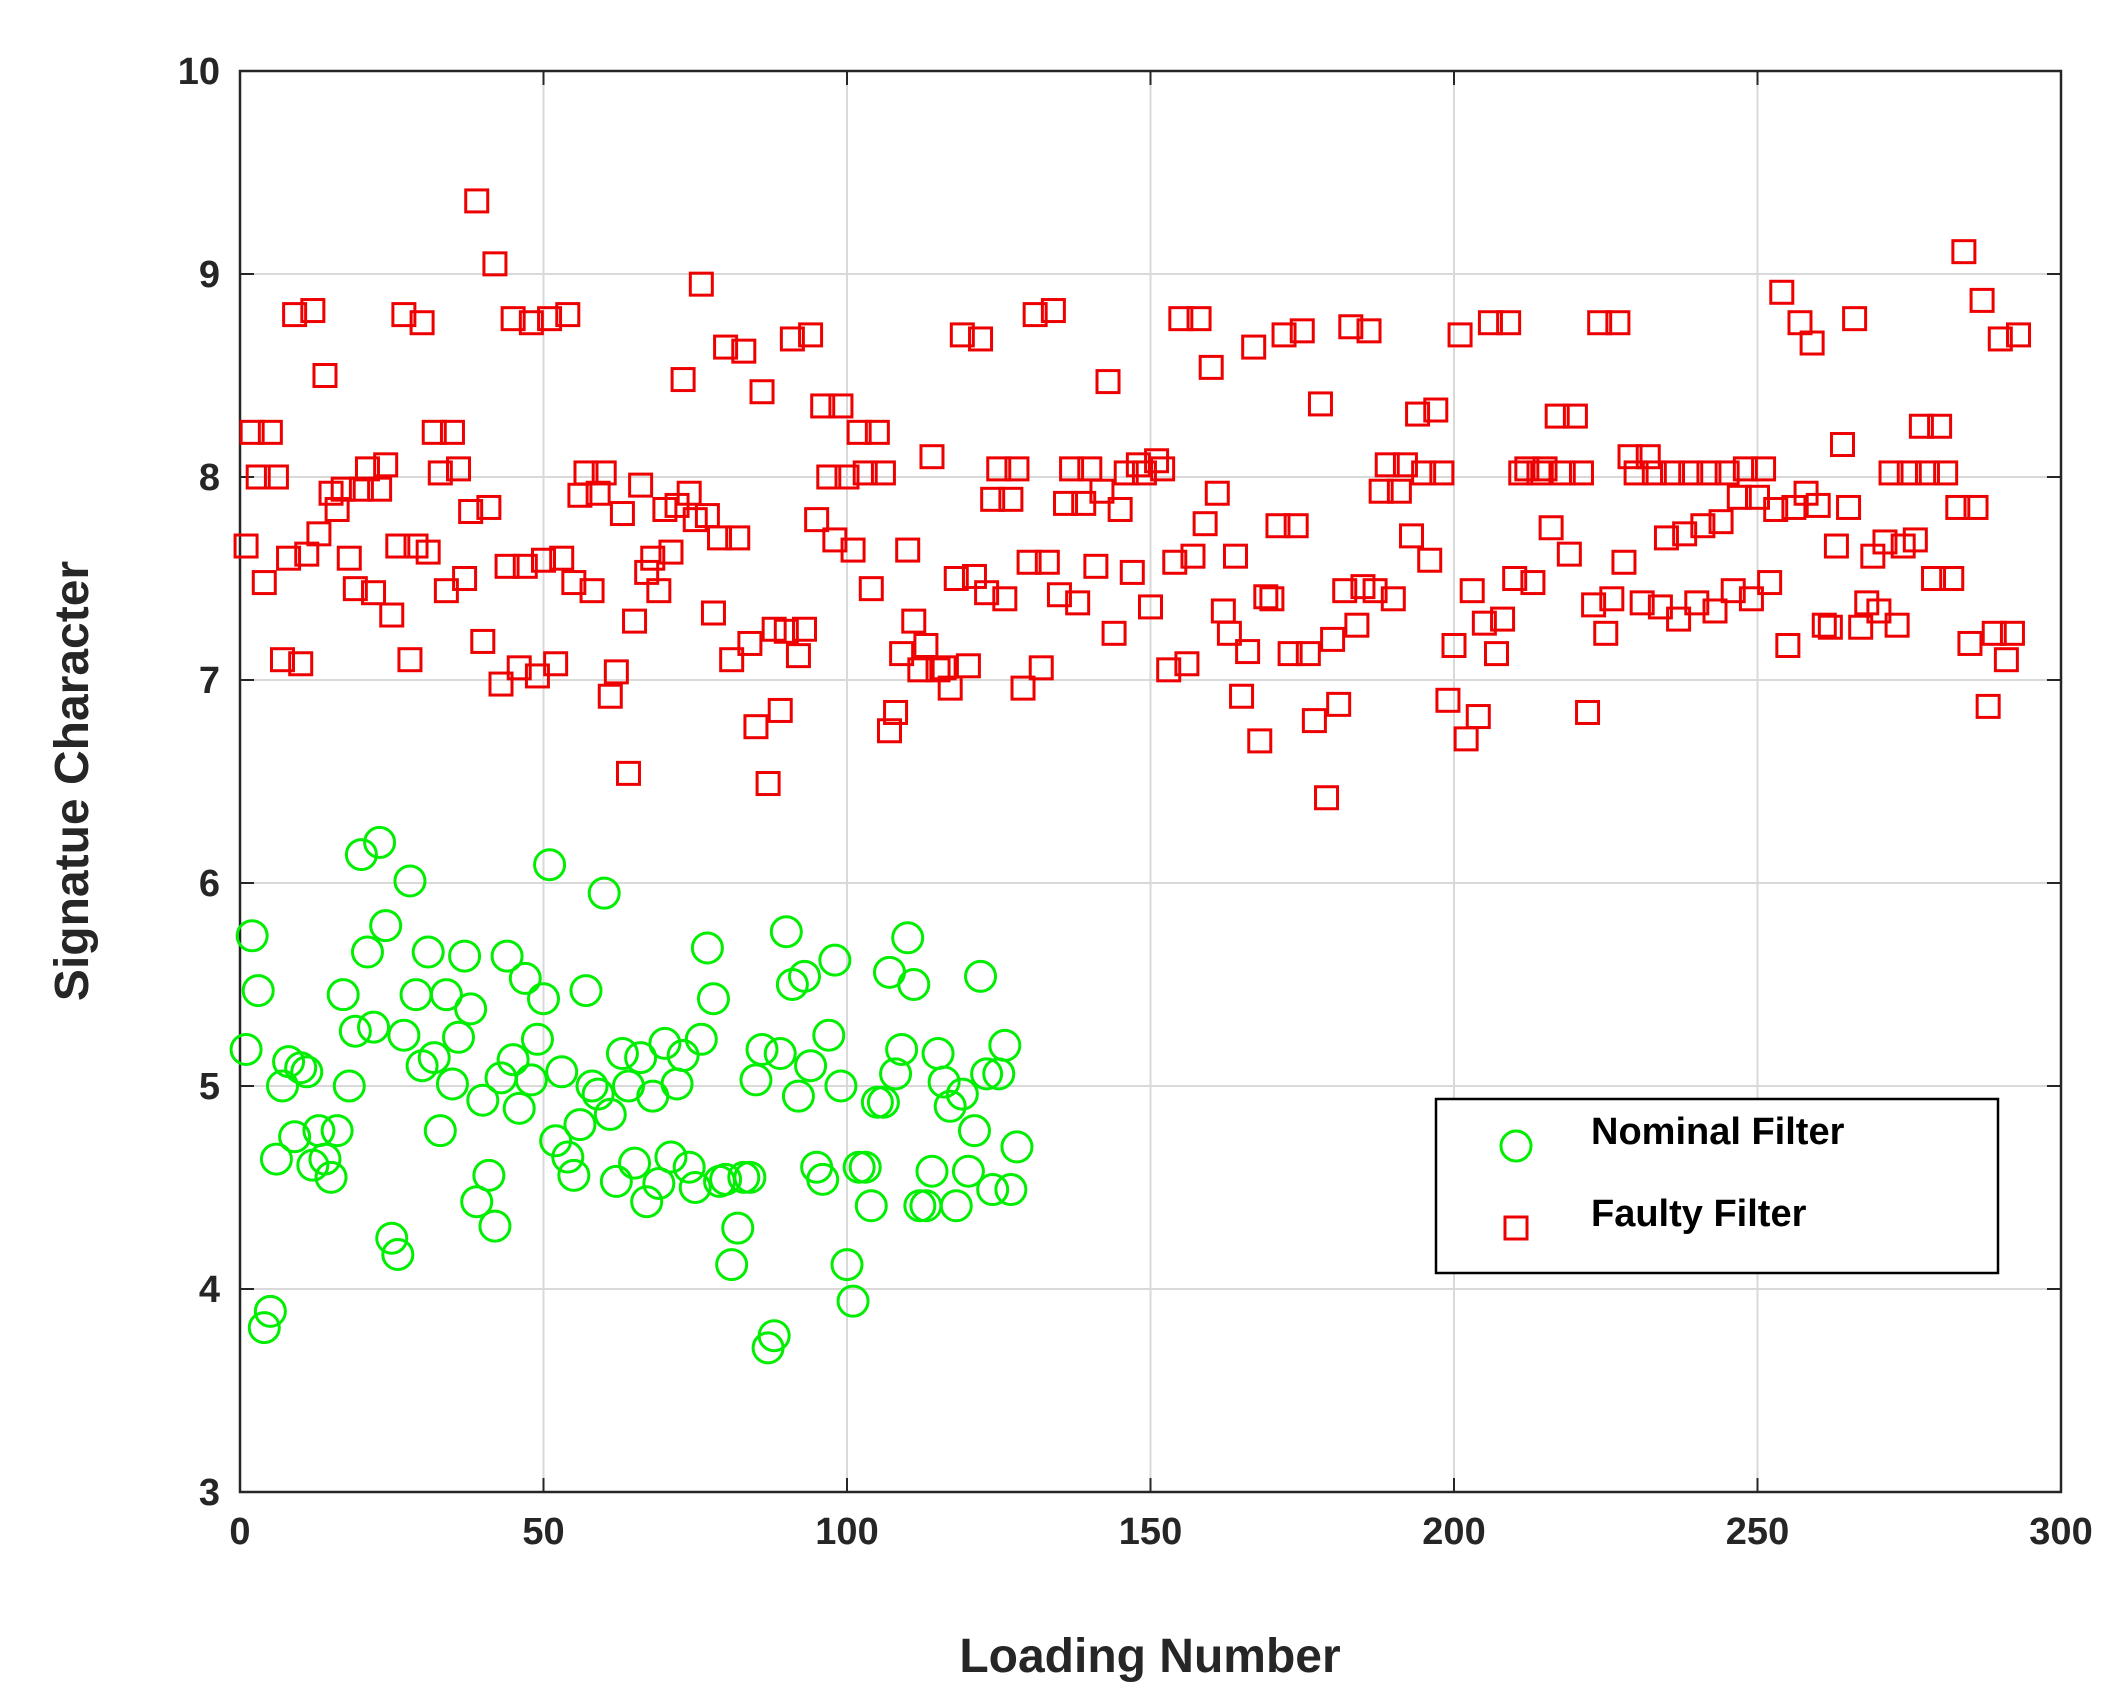 The image size is (2104, 1698). Describe the element at coordinates (1453, 1532) in the screenshot. I see `x-tick-label: 200` at that location.